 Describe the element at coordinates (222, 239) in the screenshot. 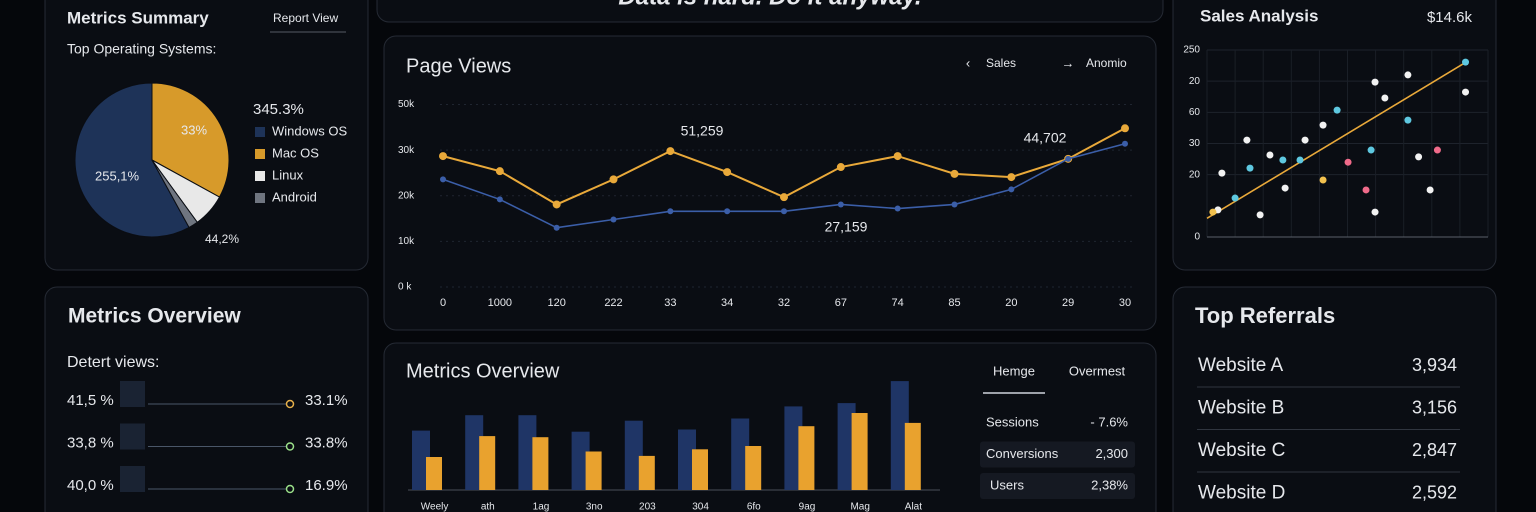

I see `pie-annotation: 44,2%` at that location.